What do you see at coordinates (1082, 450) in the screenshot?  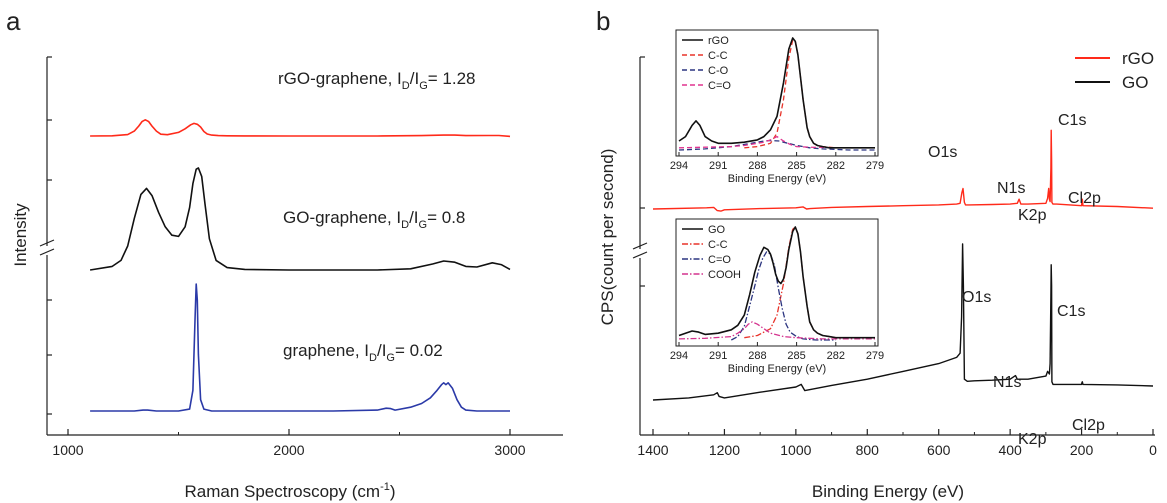 I see `xps-x-tick-label: 200` at bounding box center [1082, 450].